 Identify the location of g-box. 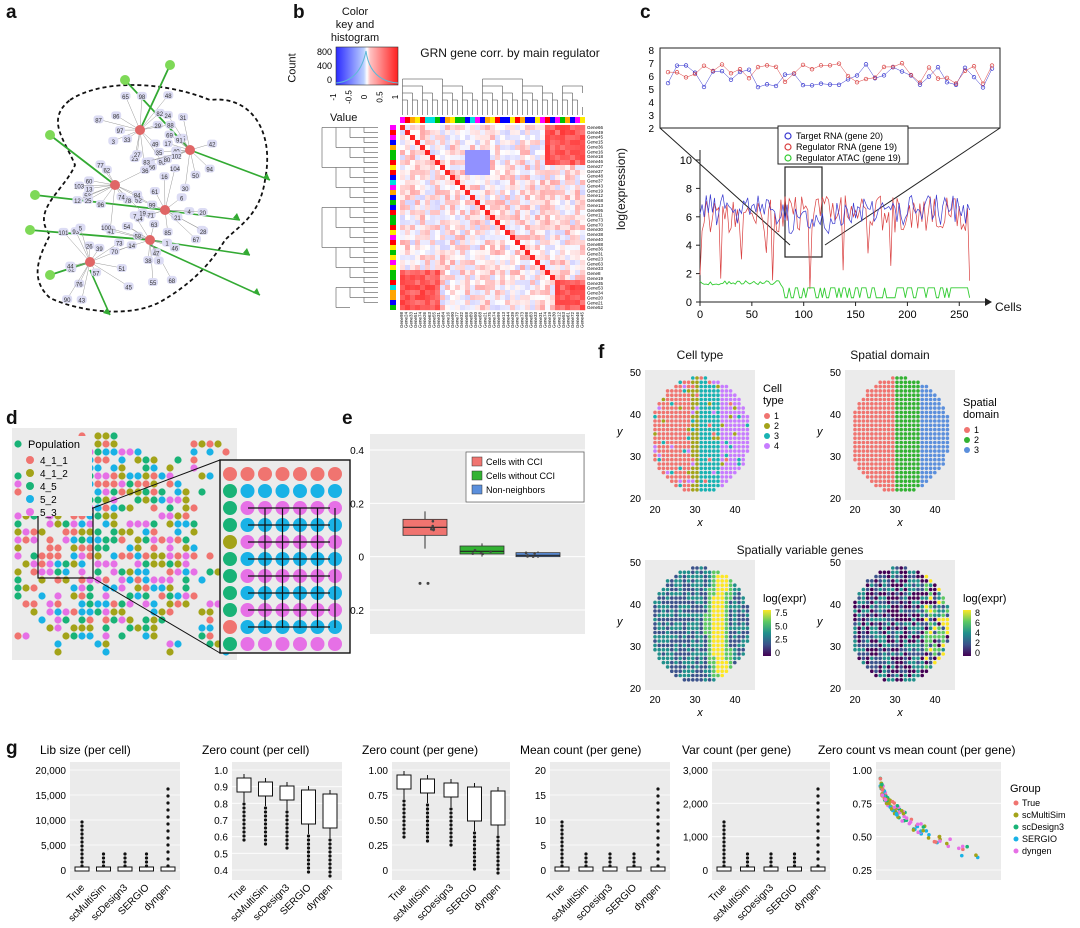
(498, 808).